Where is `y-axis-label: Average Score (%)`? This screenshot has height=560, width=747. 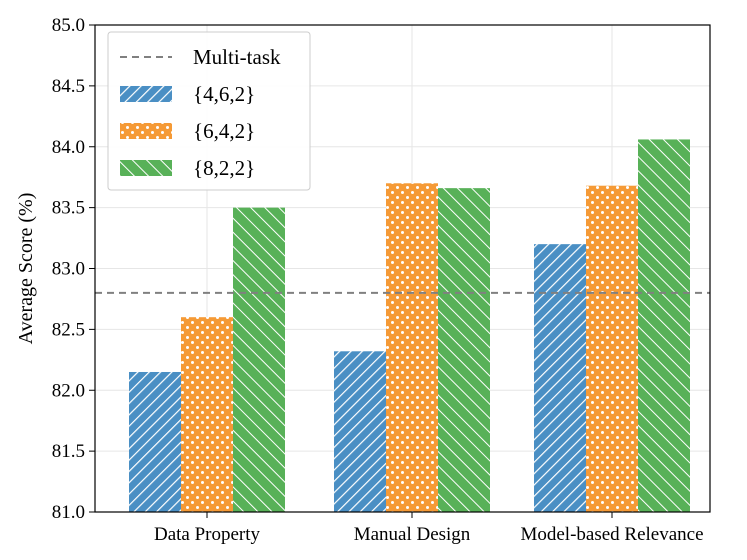 y-axis-label: Average Score (%) is located at coordinates (26, 269).